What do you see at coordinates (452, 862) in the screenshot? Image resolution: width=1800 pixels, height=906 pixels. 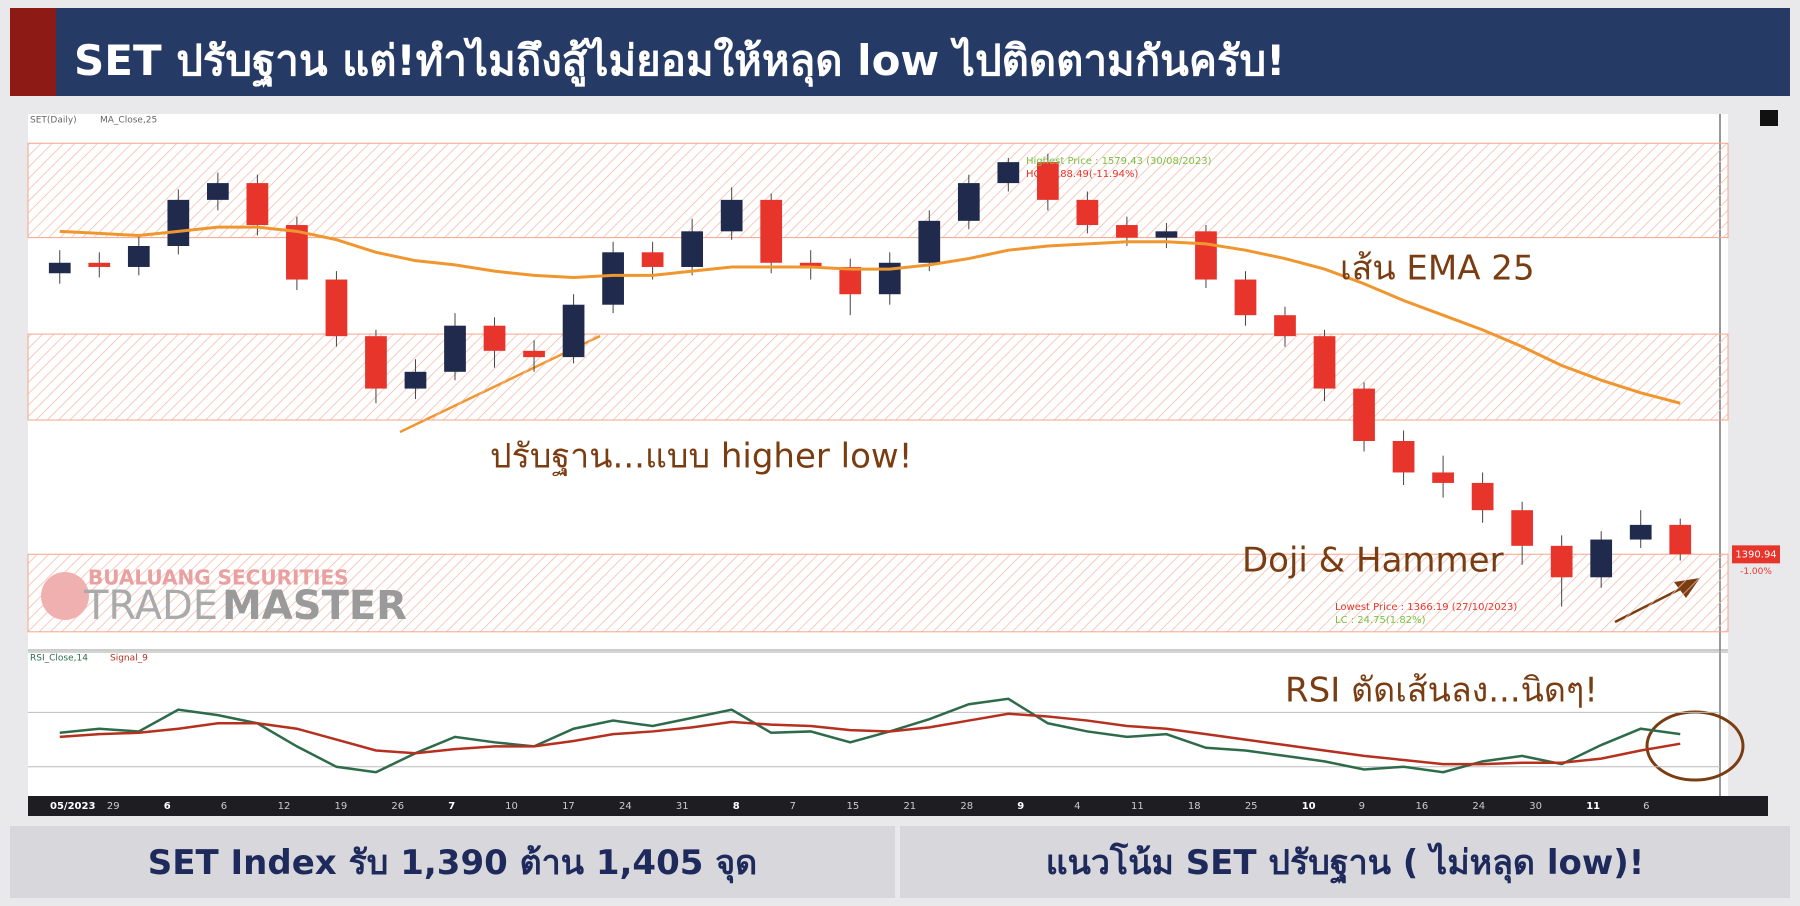 I see `footer-left: SET Index รับ 1,390 ต้าน 1,405 จุด` at bounding box center [452, 862].